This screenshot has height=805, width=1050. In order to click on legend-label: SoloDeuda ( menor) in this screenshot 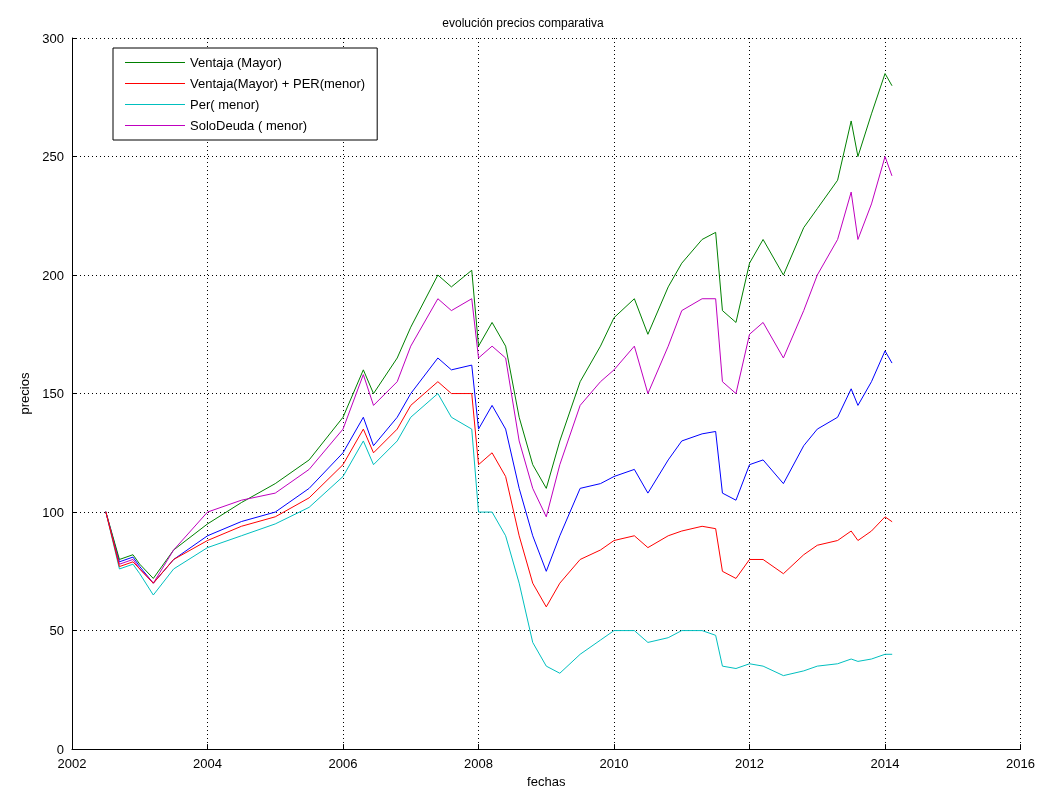, I will do `click(249, 125)`.